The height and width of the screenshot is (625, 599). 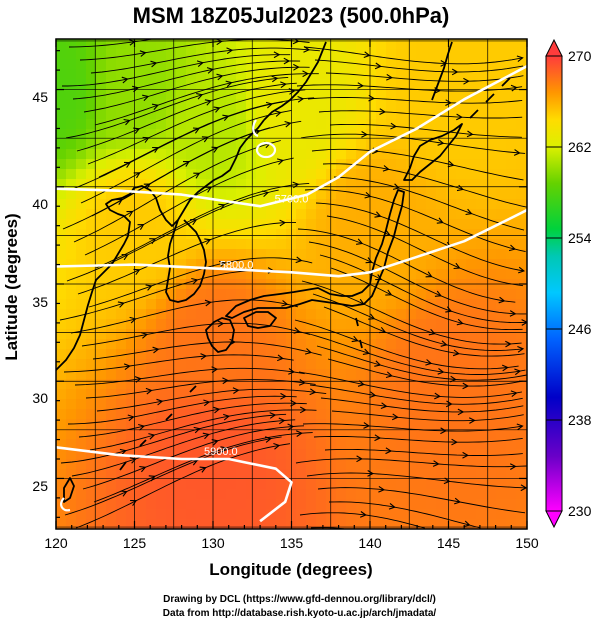 I want to click on x-tick-labels: 120 125 130 135 140 145 150, so click(x=291, y=543).